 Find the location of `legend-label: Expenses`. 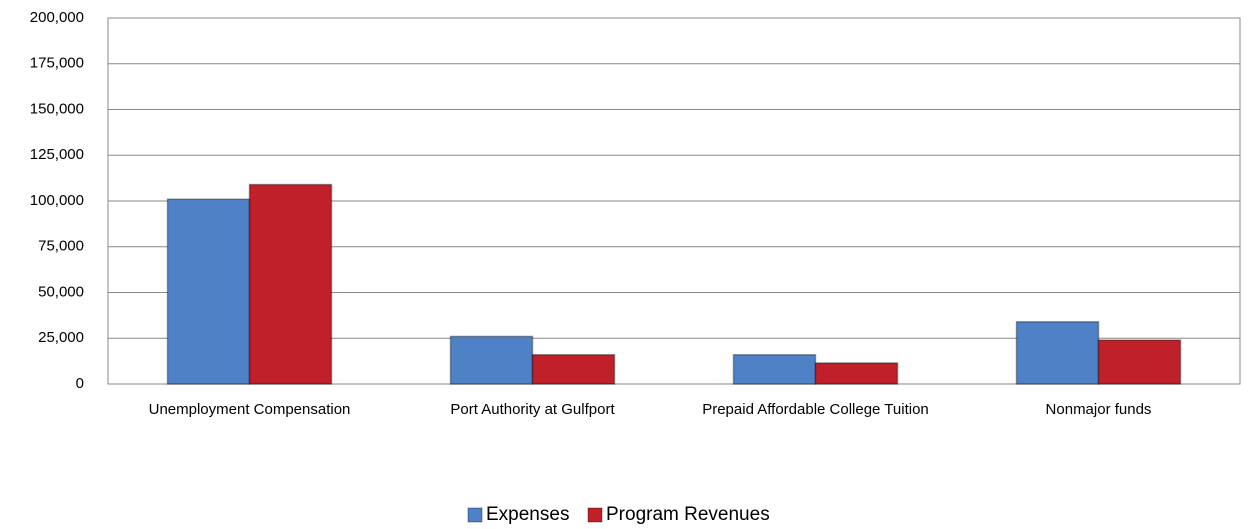

legend-label: Expenses is located at coordinates (527, 514).